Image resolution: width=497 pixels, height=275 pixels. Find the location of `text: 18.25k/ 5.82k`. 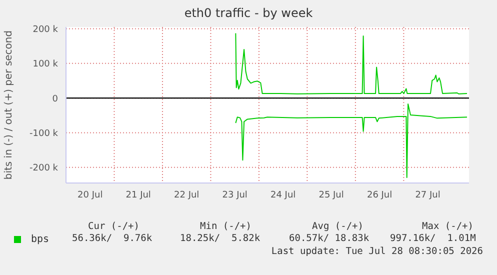

text: 18.25k/ 5.82k is located at coordinates (220, 238).